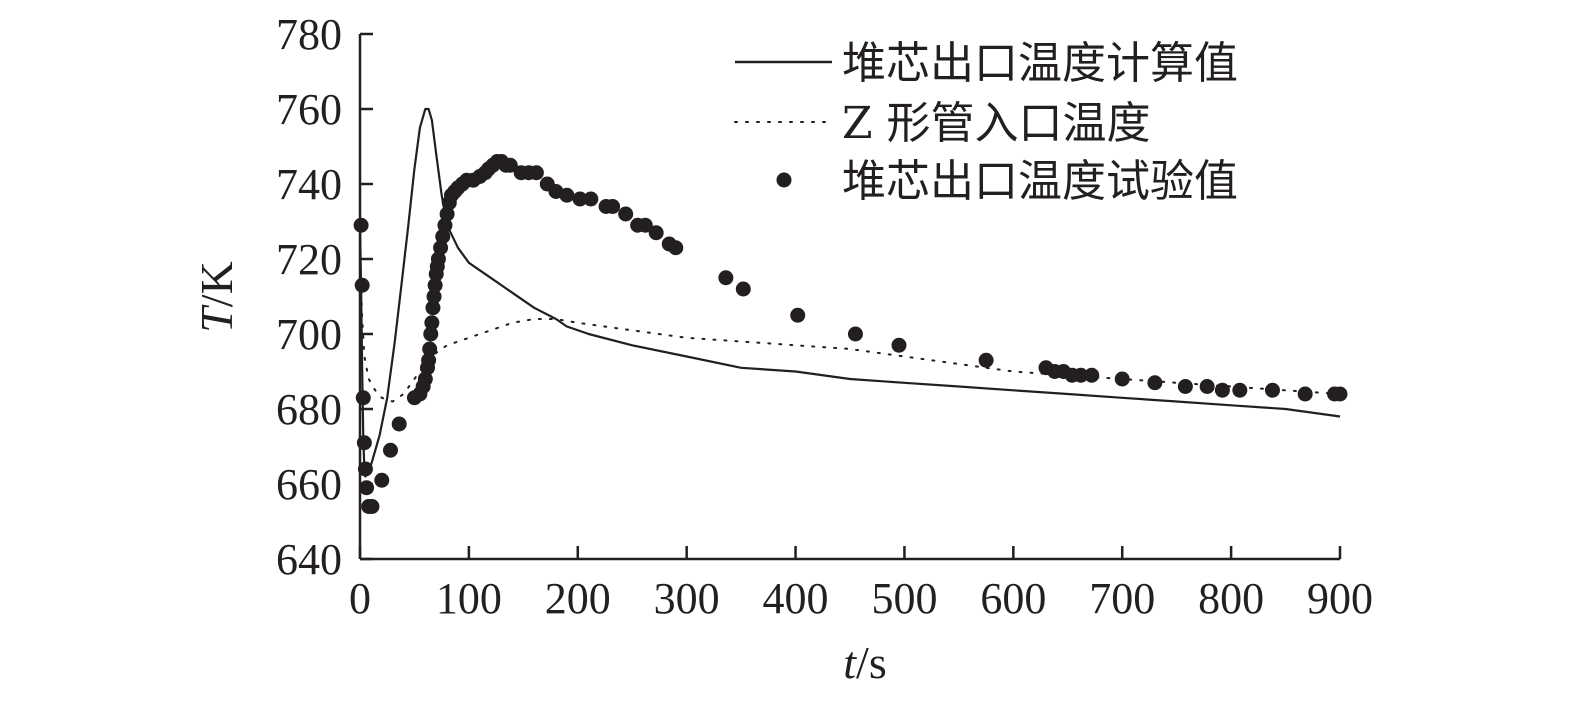 The width and height of the screenshot is (1575, 705). I want to click on series-line-inlet-temperature, so click(850, 330).